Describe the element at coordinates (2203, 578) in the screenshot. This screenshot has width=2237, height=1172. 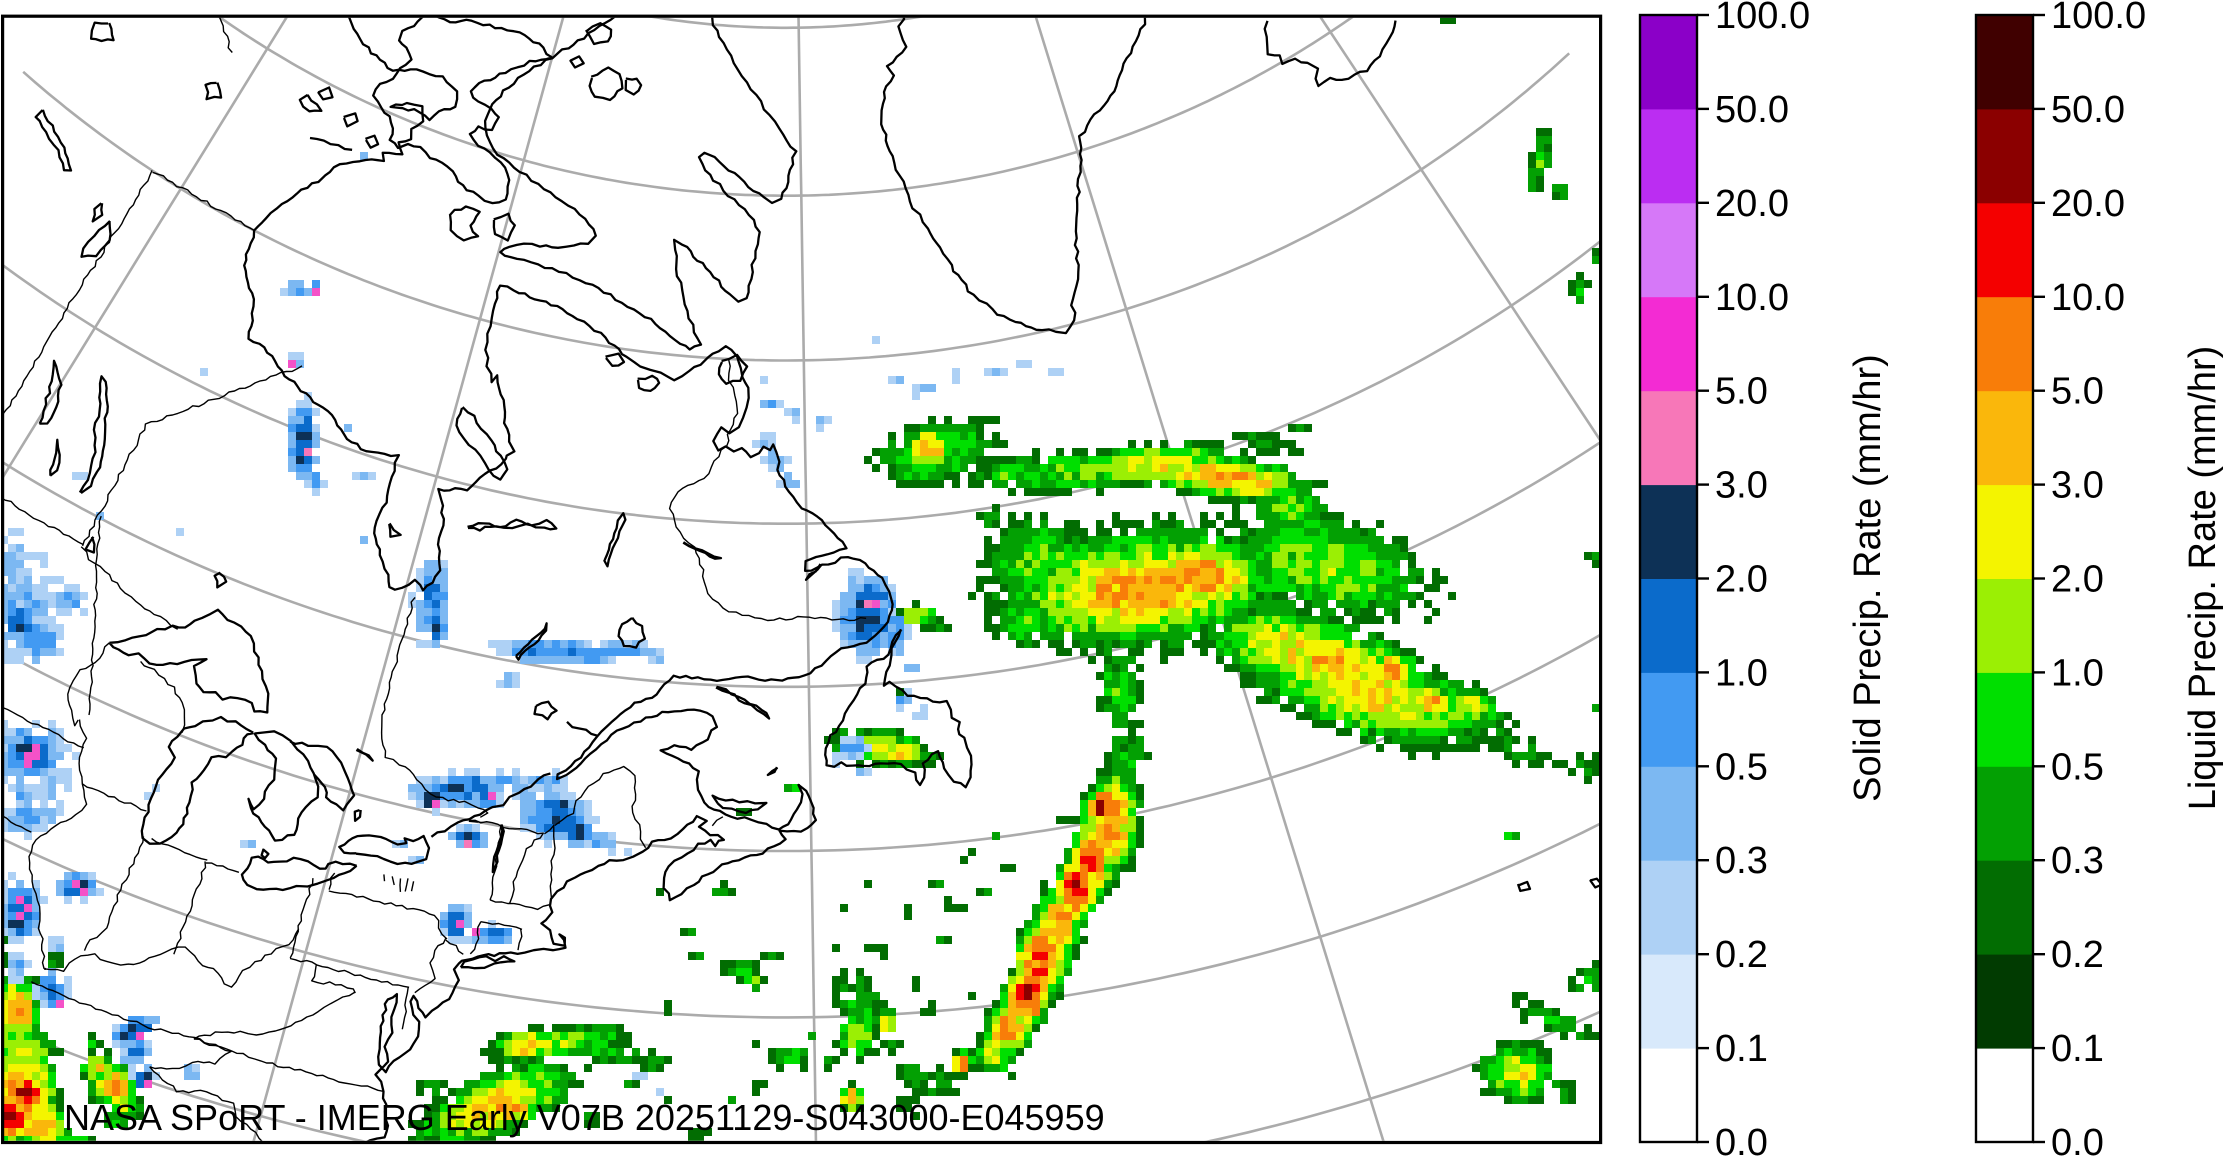
I see `svg-text: Liquid Precip. Rate (mm/hr)` at that location.